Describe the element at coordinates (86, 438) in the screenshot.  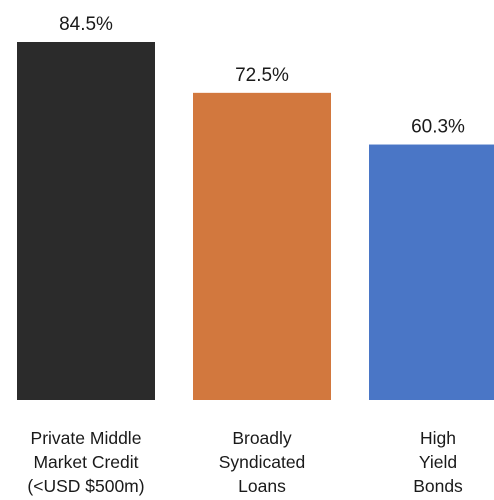
I see `category-label-1-line-1: Private Middle` at that location.